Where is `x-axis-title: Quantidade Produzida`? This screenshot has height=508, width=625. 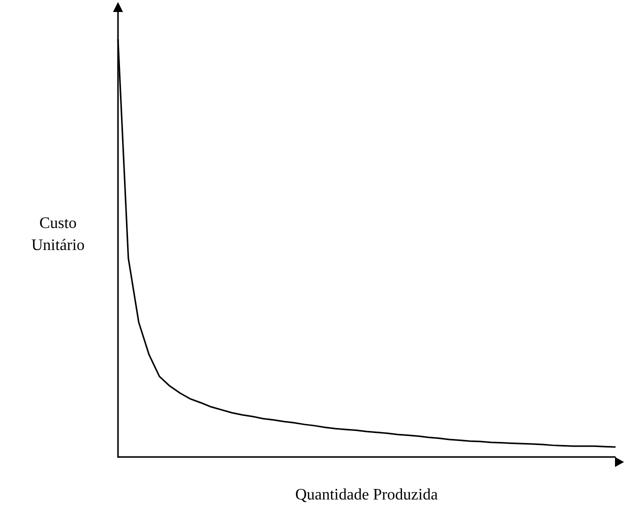
x-axis-title: Quantidade Produzida is located at coordinates (366, 495).